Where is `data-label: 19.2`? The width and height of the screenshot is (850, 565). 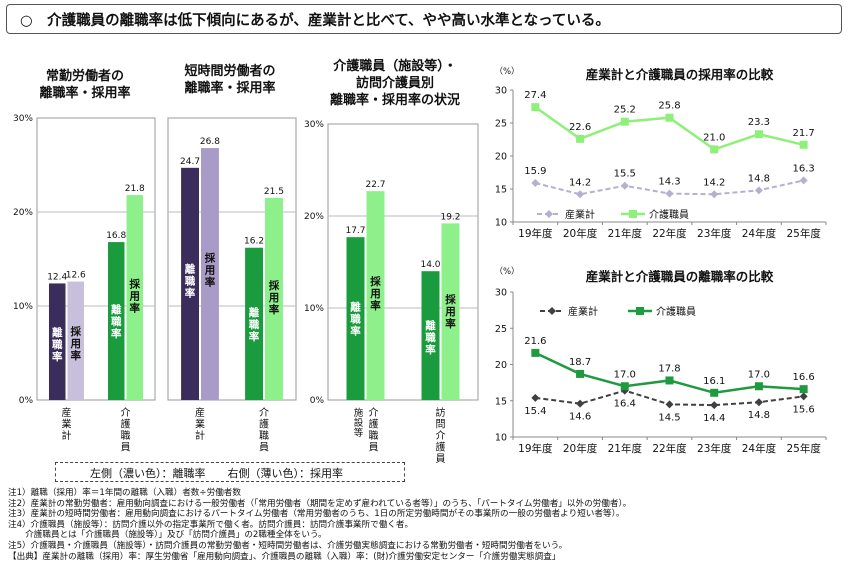 data-label: 19.2 is located at coordinates (450, 217).